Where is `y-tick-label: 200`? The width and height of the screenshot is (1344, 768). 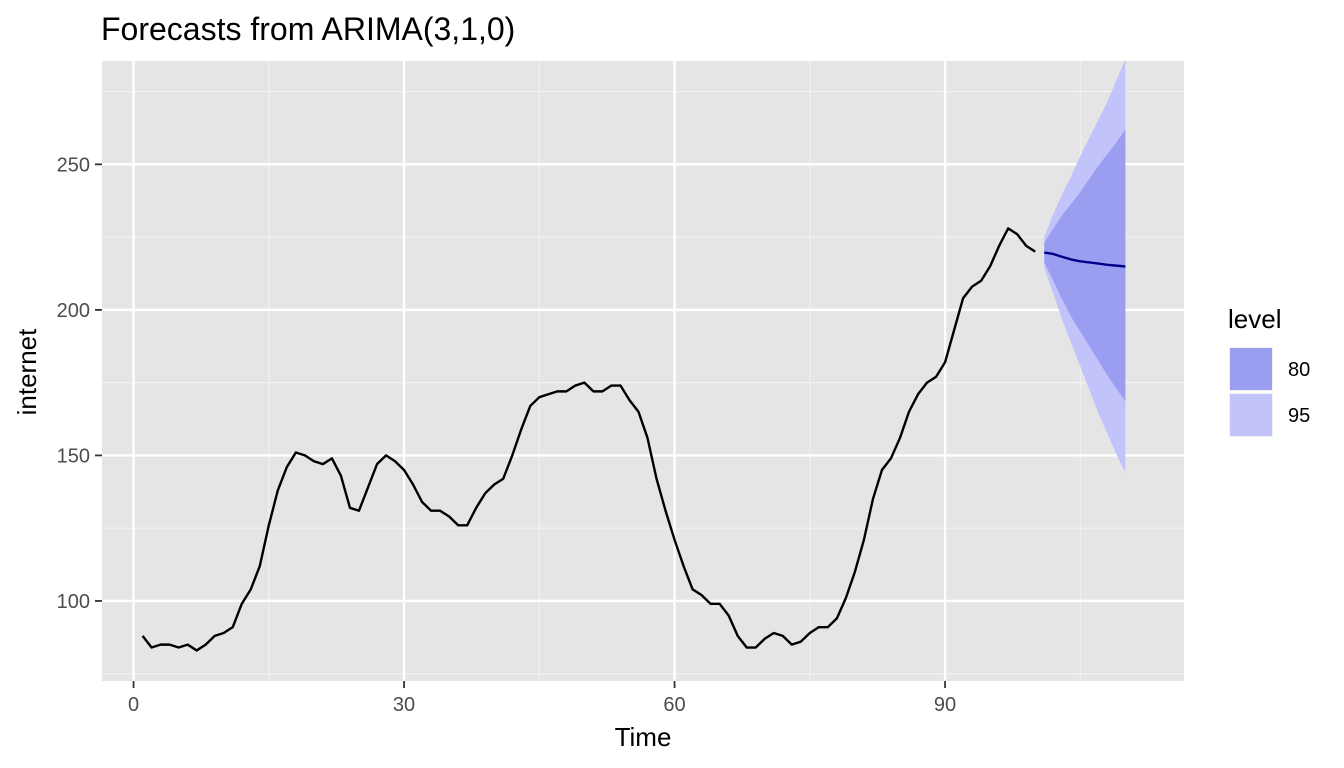
y-tick-label: 200 is located at coordinates (73, 311).